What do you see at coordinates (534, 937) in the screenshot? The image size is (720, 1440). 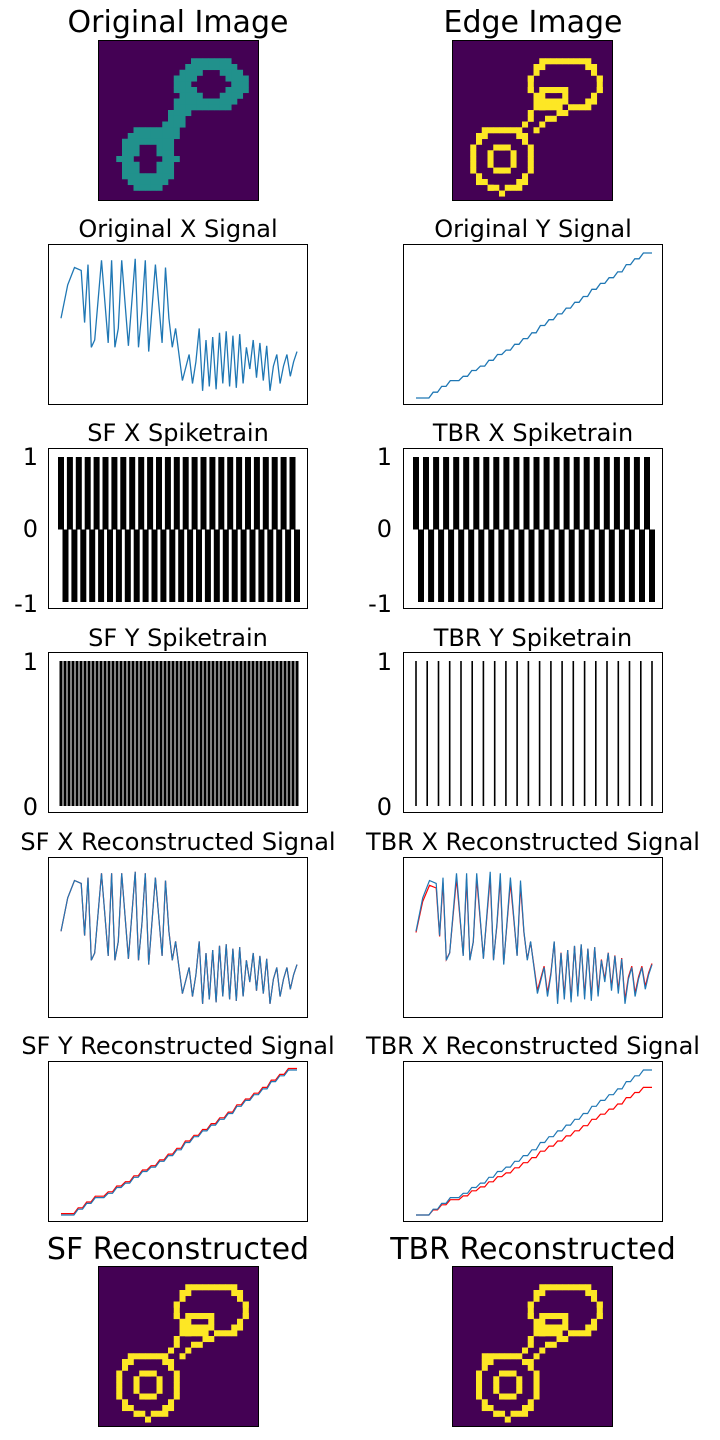 I see `original-line` at bounding box center [534, 937].